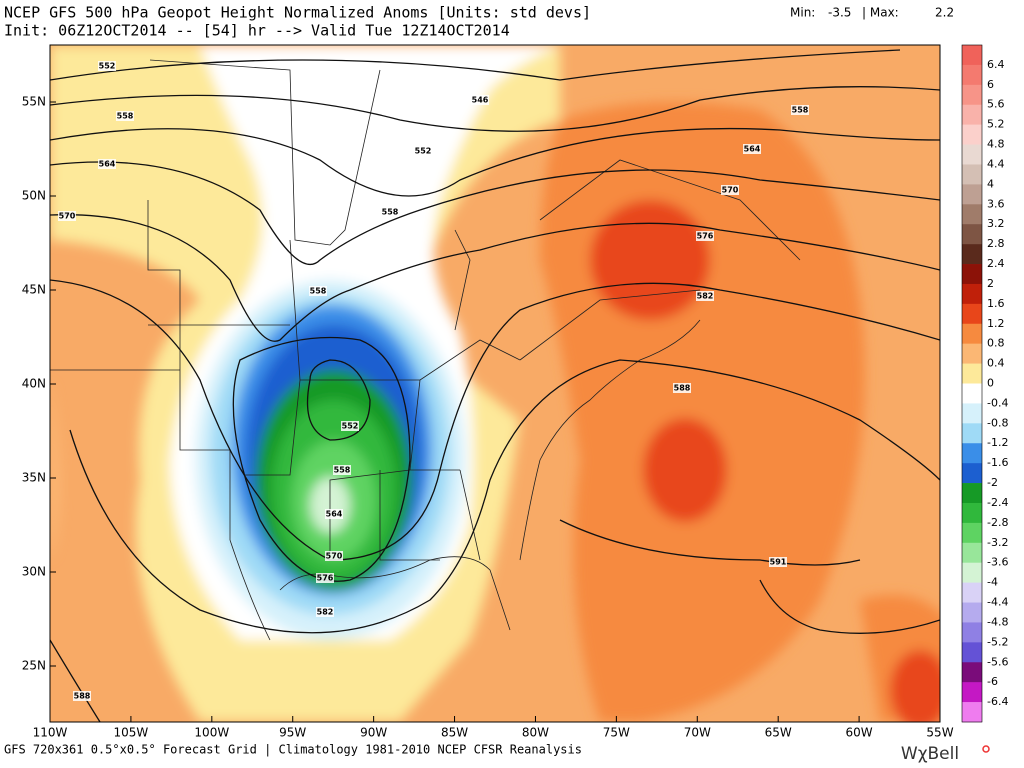 This screenshot has width=1024, height=768. What do you see at coordinates (996, 303) in the screenshot?
I see `colorbar-label: 1.6` at bounding box center [996, 303].